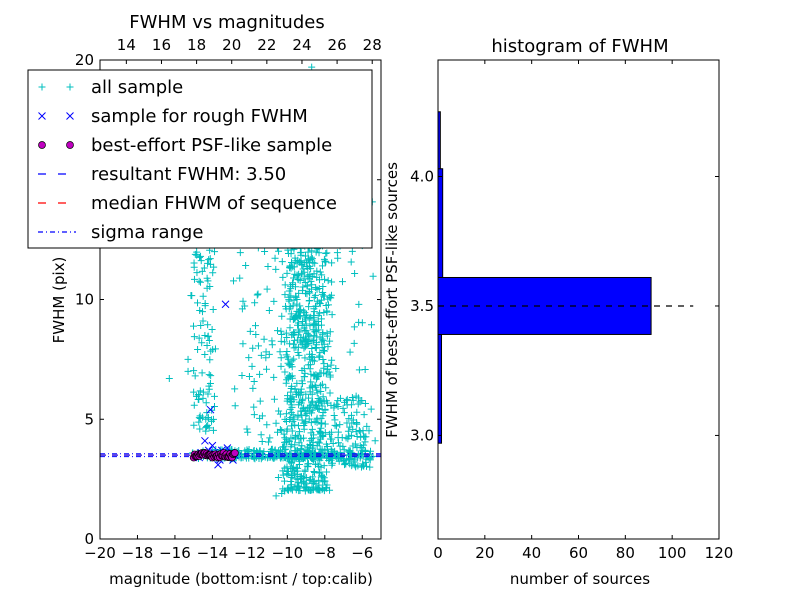  What do you see at coordinates (84, 300) in the screenshot?
I see `left-y-tick-label: 10` at bounding box center [84, 300].